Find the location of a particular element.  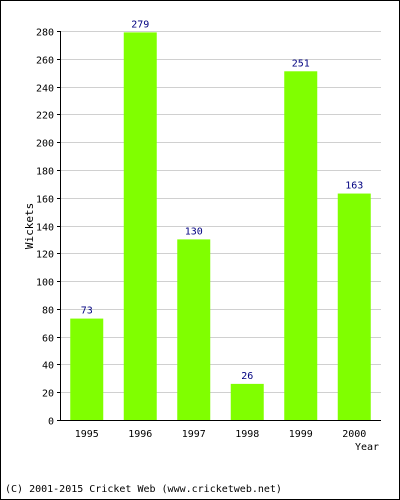

x-tick-labels: 1995 1996 1997 1998 1999 2000 is located at coordinates (221, 434).